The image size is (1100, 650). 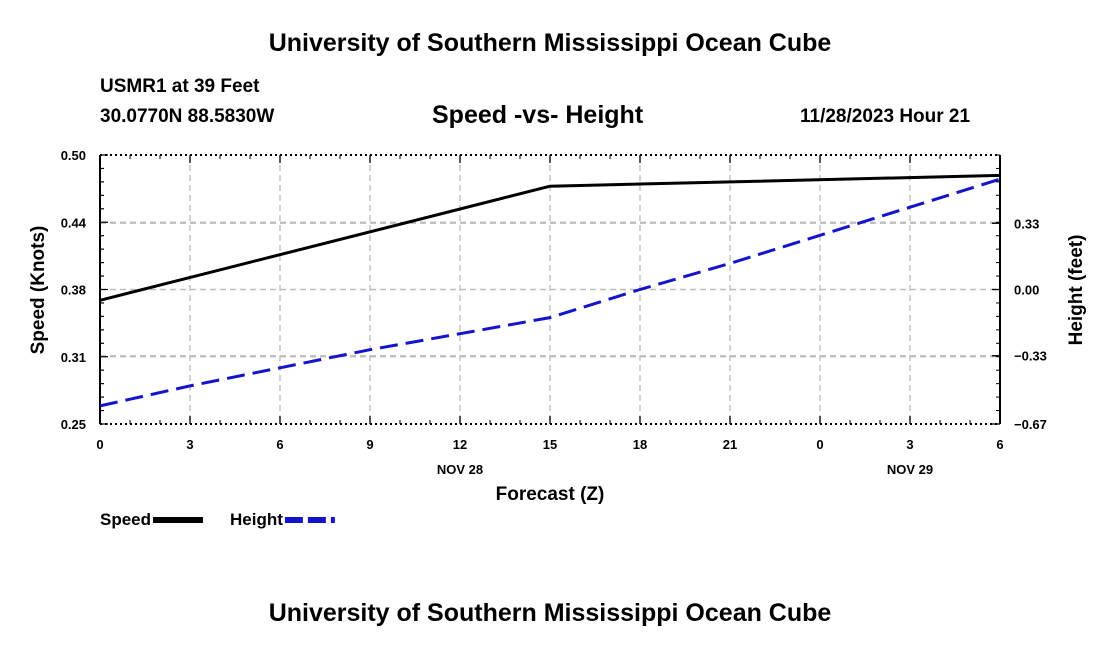 I want to click on y2-tick-label: −0.67, so click(x=1030, y=424).